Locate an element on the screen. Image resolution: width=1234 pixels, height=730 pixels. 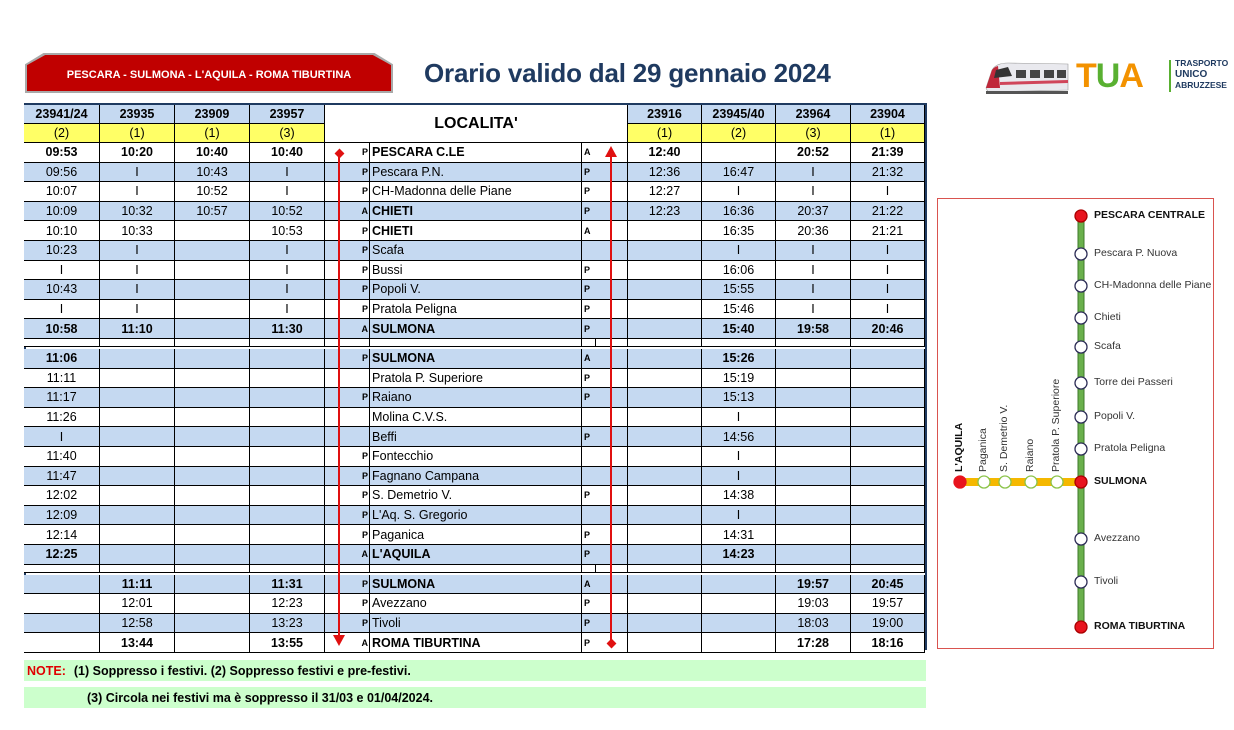
station-name: PESCARA C.LE is located at coordinates (476, 153).